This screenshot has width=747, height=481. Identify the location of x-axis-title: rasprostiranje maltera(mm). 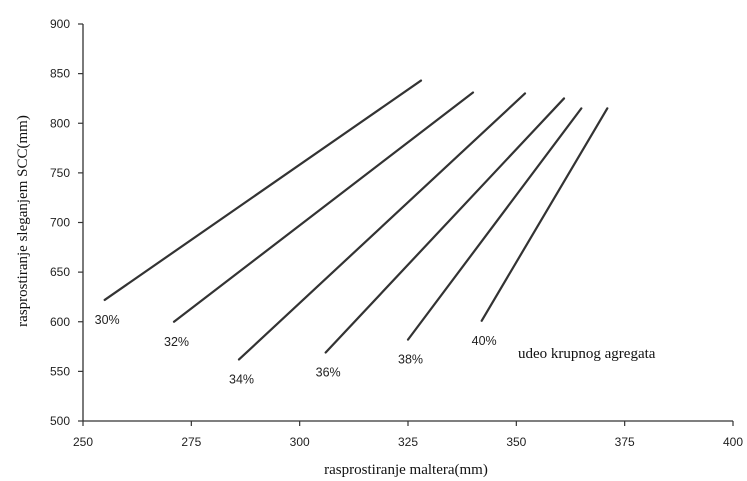
(406, 470).